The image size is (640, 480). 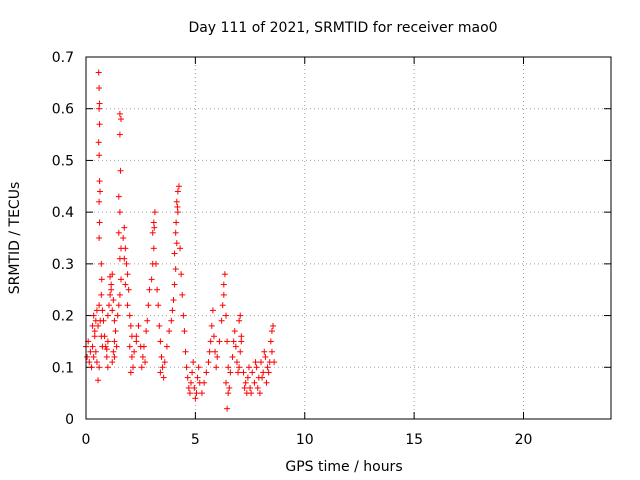 What do you see at coordinates (15, 238) in the screenshot?
I see `y-axis-label: SRMTID / TECUs` at bounding box center [15, 238].